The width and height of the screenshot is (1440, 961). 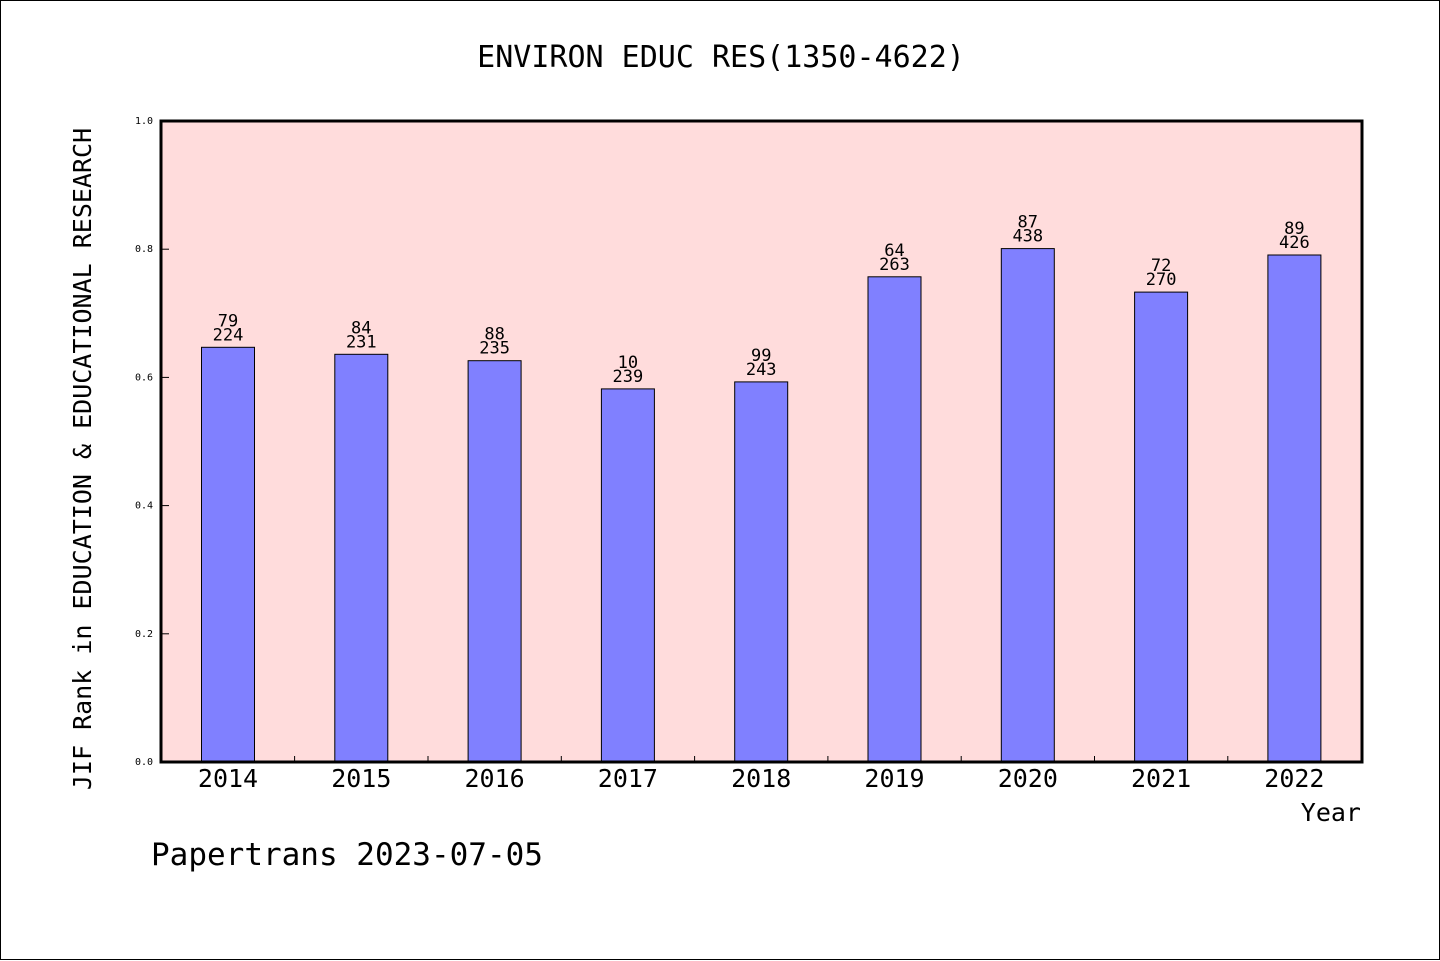 What do you see at coordinates (361, 558) in the screenshot?
I see `bar-2015` at bounding box center [361, 558].